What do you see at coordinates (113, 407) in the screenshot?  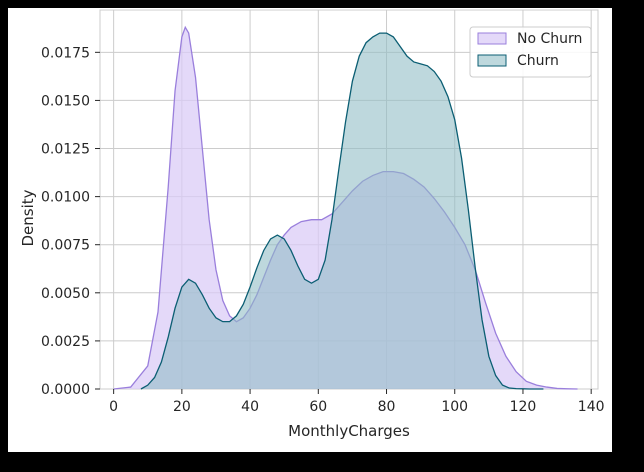 I see `x-tick-label: 0` at bounding box center [113, 407].